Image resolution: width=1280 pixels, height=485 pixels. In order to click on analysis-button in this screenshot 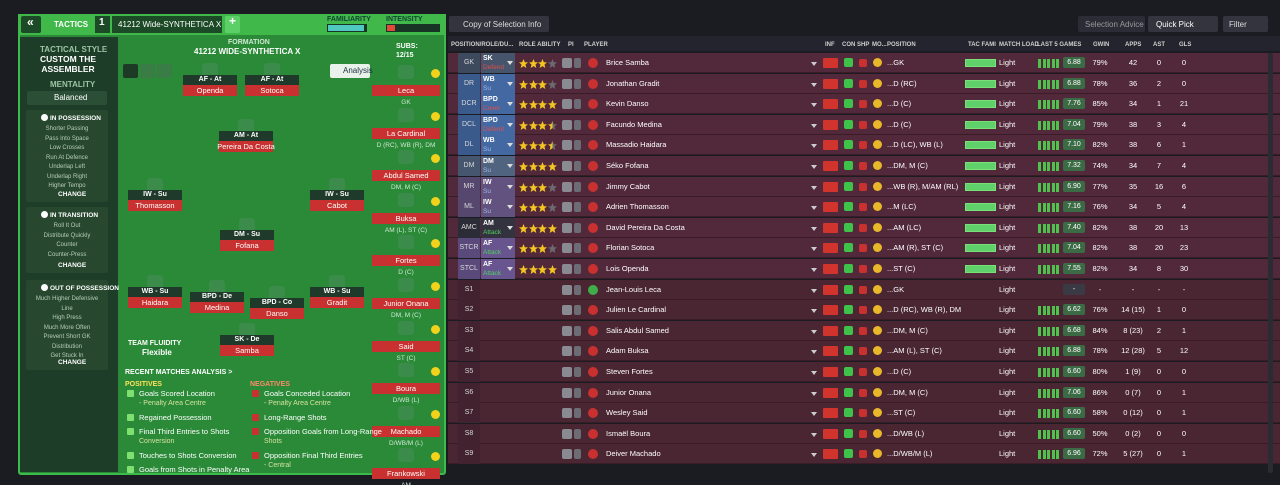, I will do `click(350, 71)`.